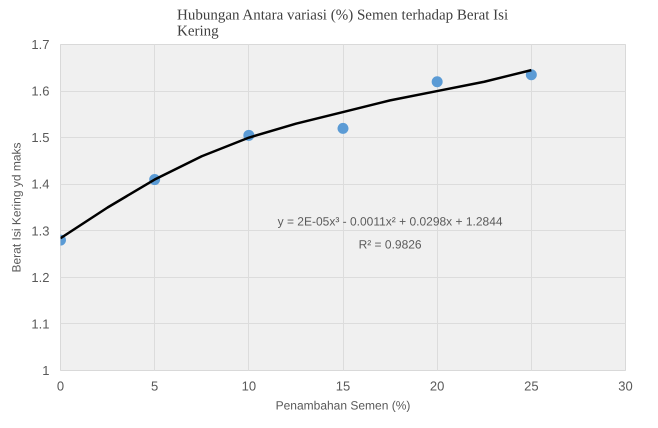 The image size is (658, 428). I want to click on y-tick-label: 1.1, so click(40, 324).